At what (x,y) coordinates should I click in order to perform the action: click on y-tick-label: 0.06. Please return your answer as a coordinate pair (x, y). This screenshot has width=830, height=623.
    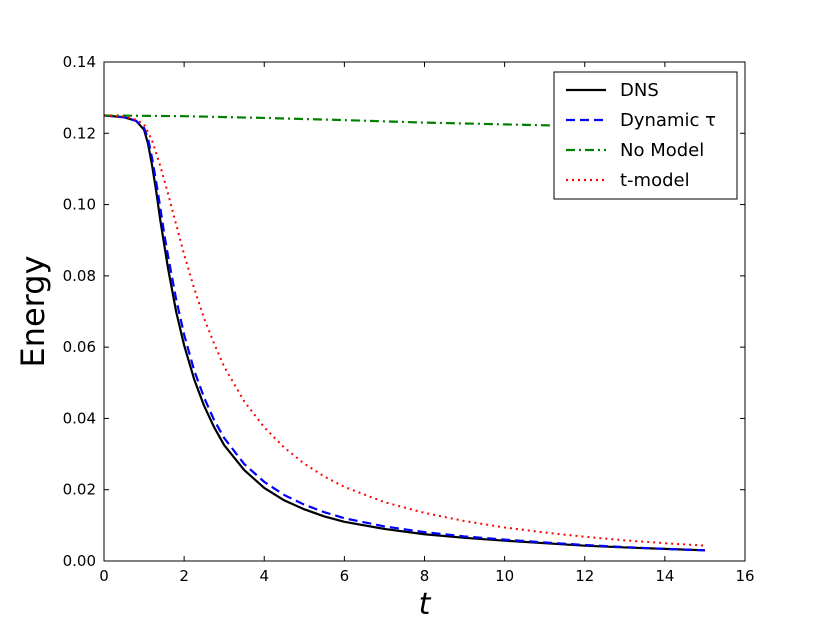
    Looking at the image, I should click on (79, 347).